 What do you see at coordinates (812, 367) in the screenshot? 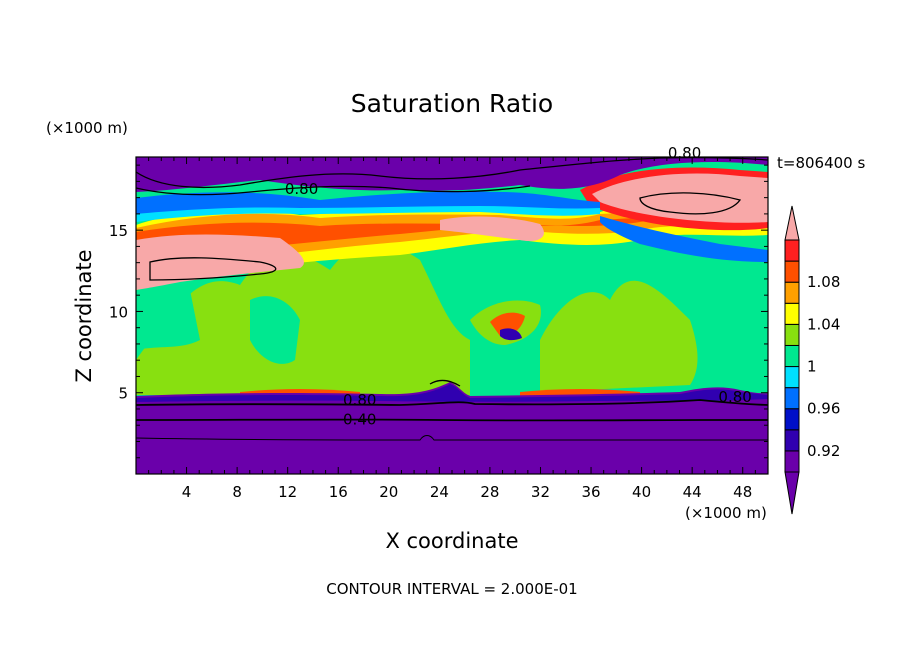
I see `colorbar-label: 1` at bounding box center [812, 367].